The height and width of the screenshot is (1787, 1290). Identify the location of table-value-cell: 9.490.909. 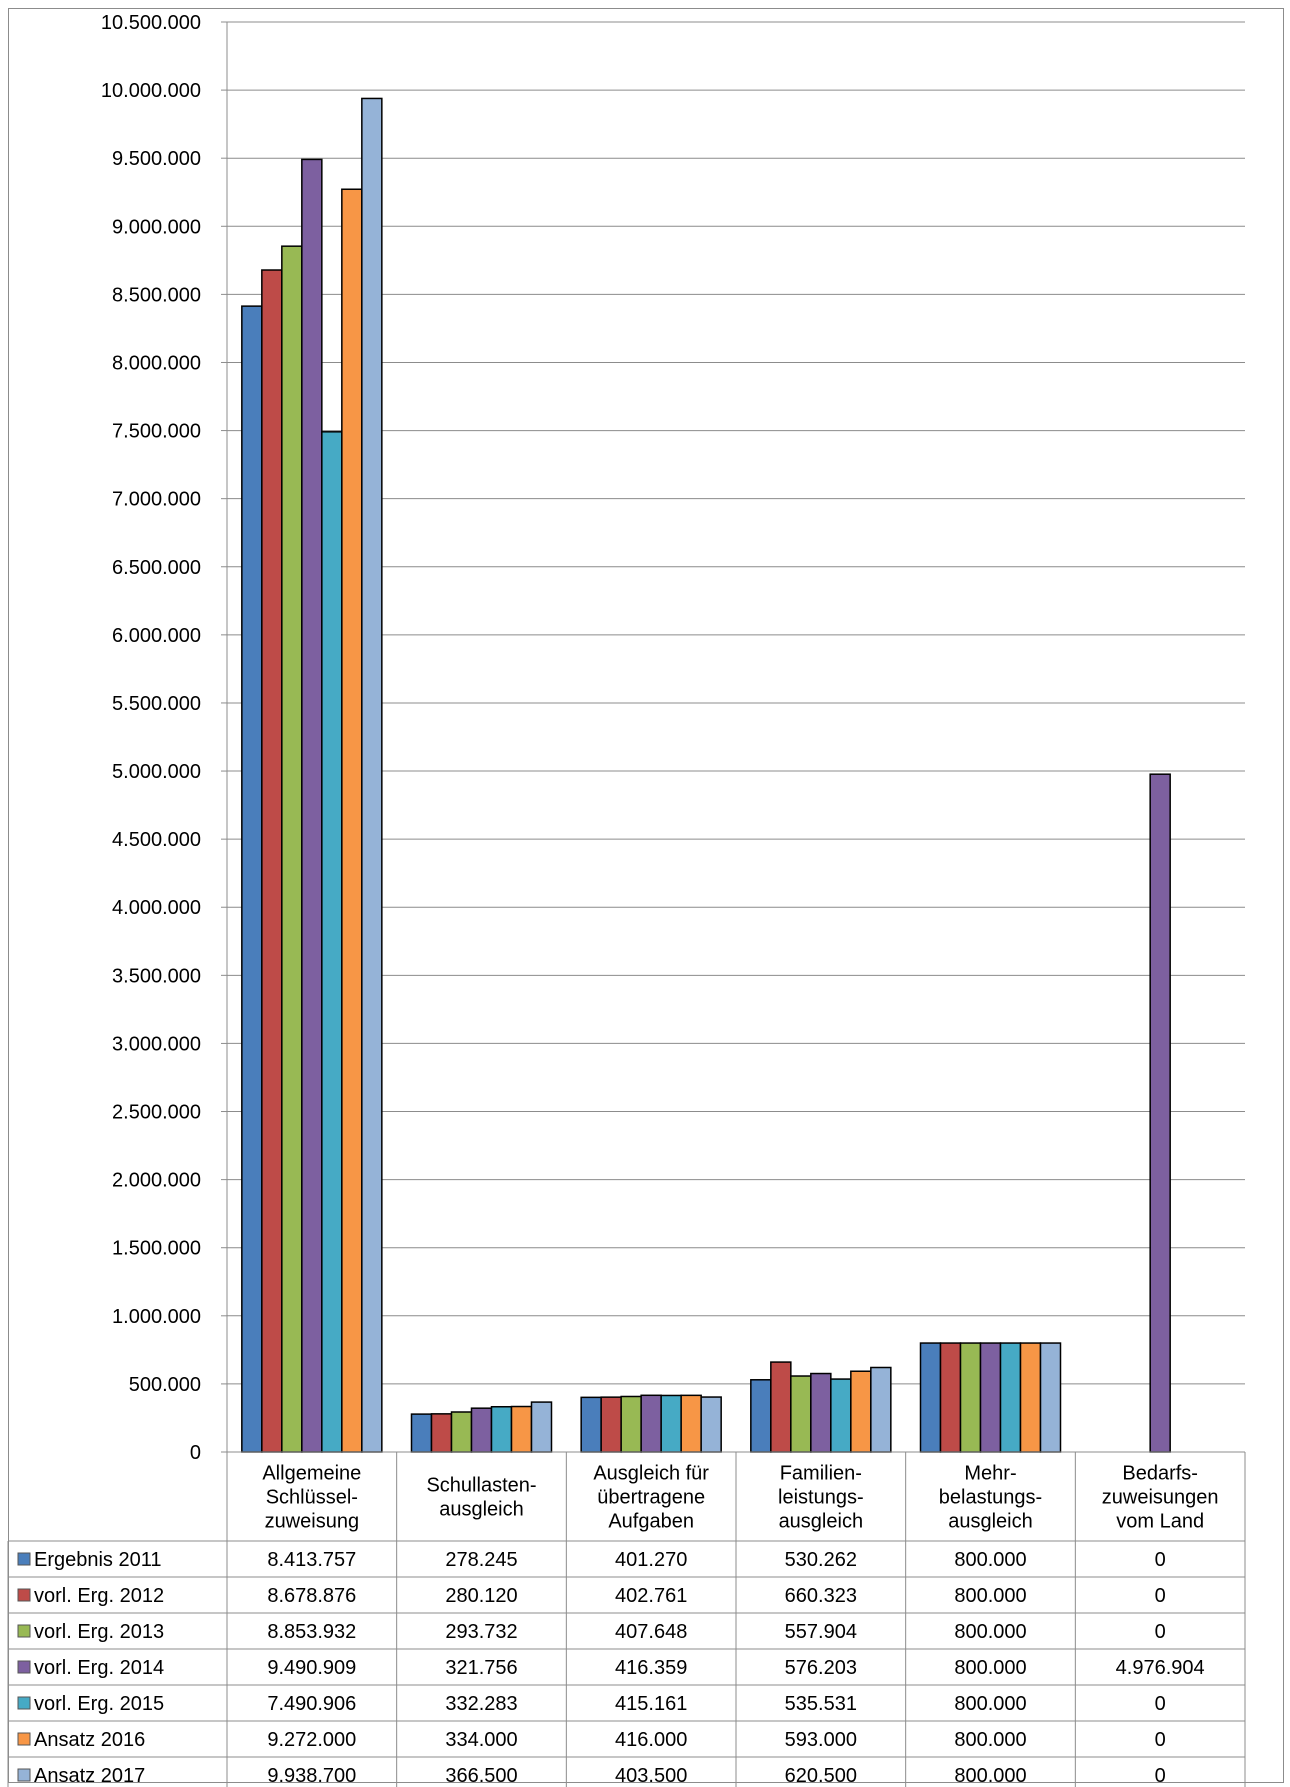
(311, 1668).